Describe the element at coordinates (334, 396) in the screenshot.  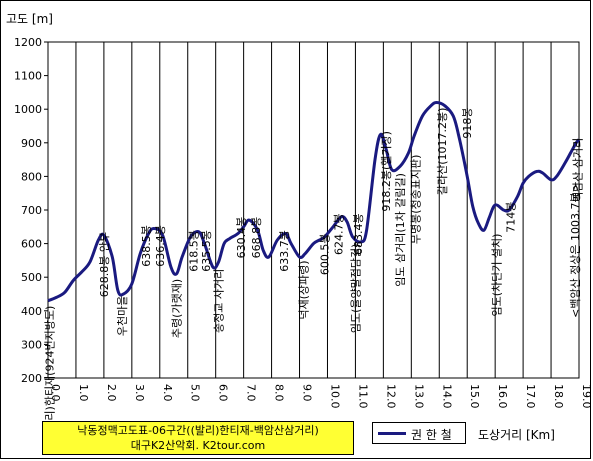
I see `x-tick-label: 10.0` at that location.